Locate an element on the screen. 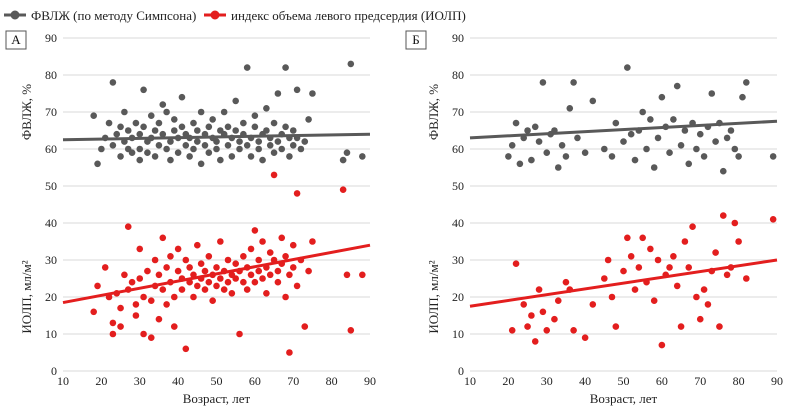 The width and height of the screenshot is (800, 409). y-axis-label-top: ФВЛЖ, % is located at coordinates (26, 112).